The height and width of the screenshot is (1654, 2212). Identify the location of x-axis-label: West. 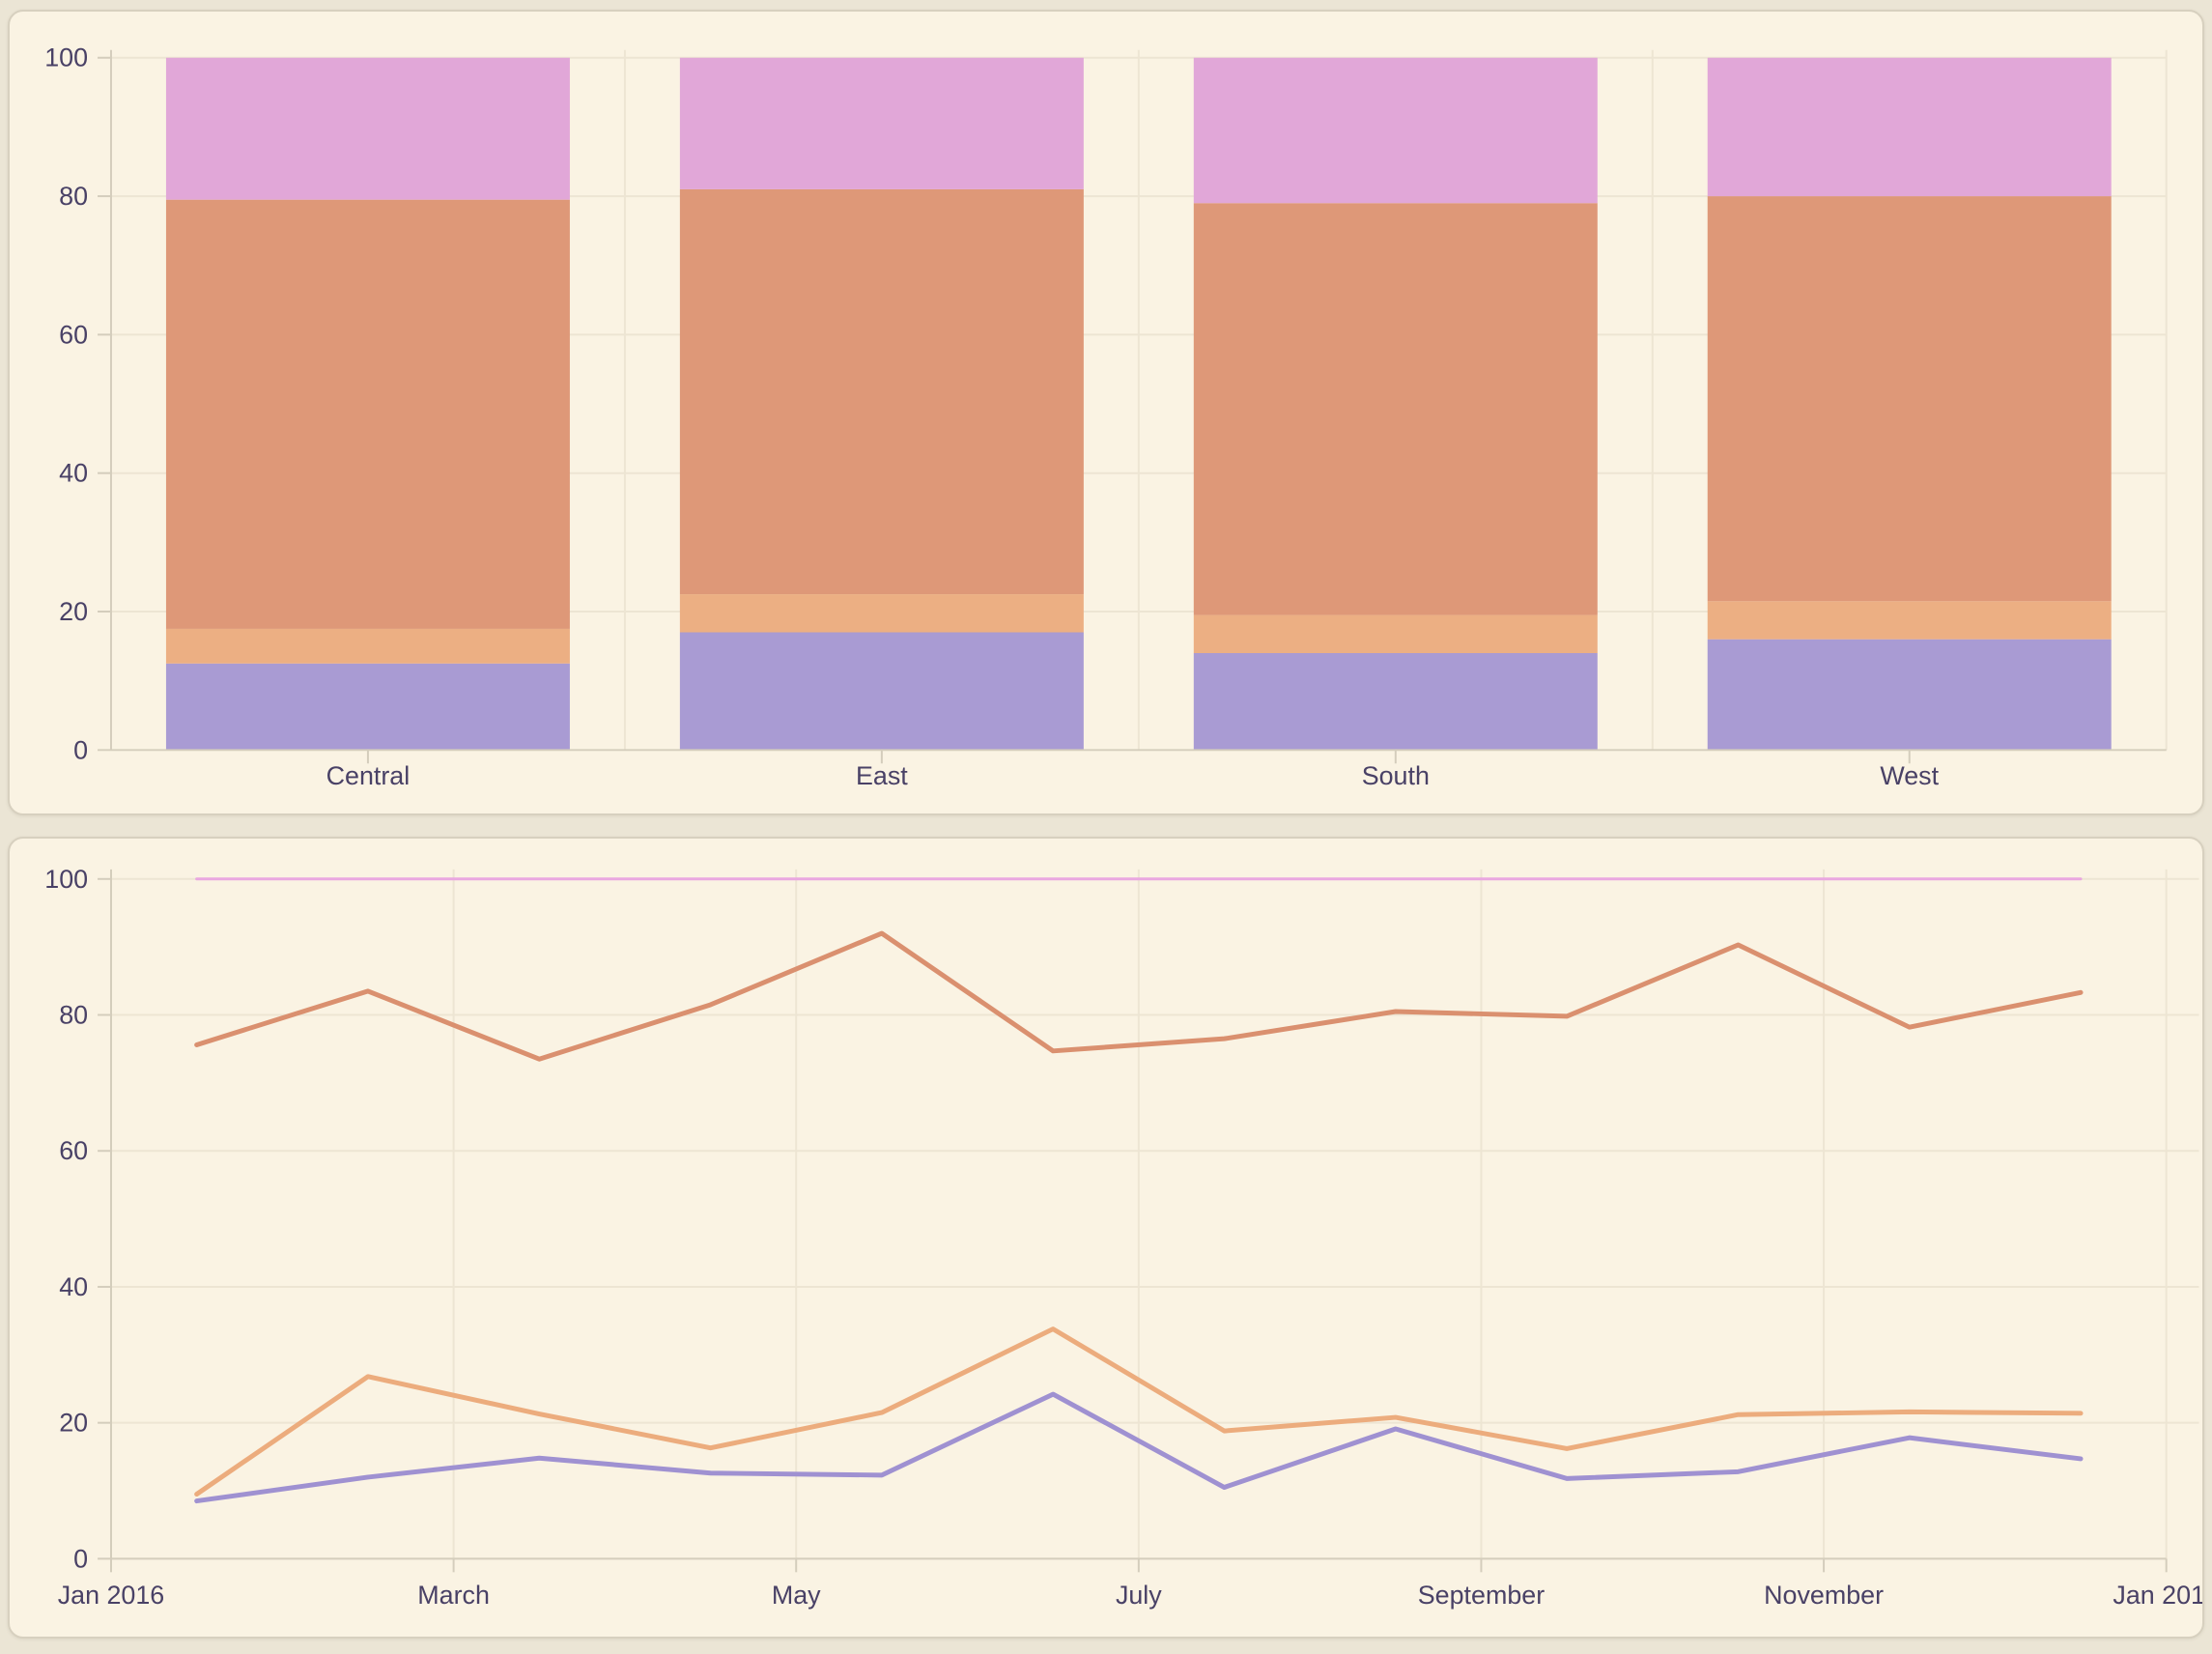
(1909, 775).